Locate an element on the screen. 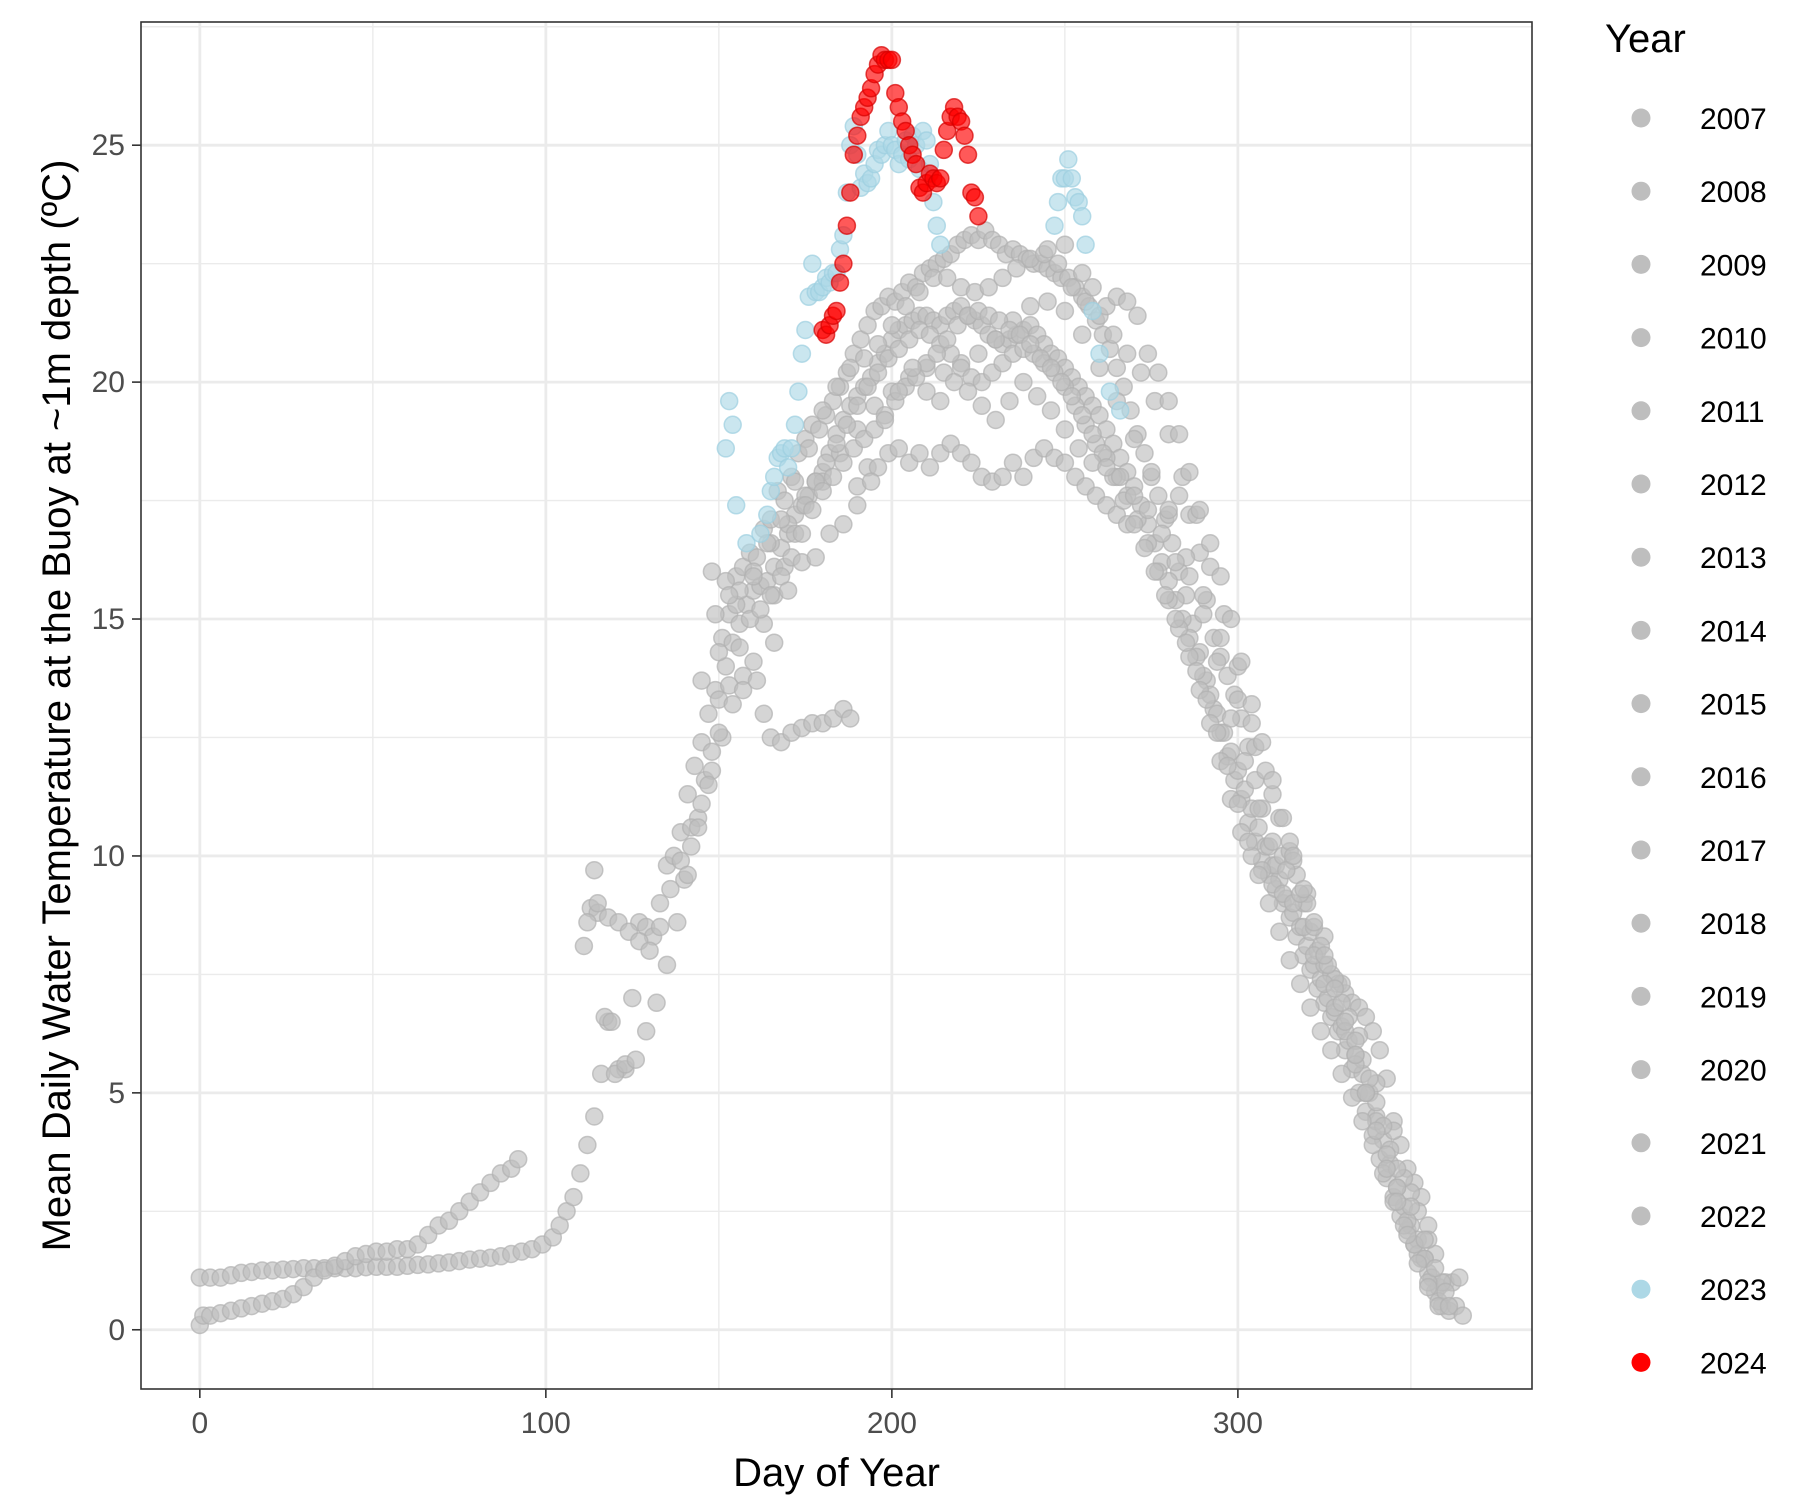 This screenshot has height=1500, width=1800. y-tick-label: 5 is located at coordinates (116, 1093).